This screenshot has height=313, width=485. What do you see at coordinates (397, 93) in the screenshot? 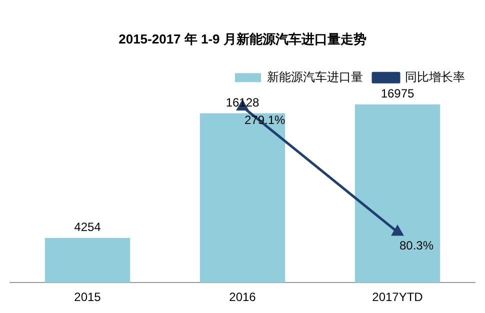
I see `data-label: 16975` at bounding box center [397, 93].